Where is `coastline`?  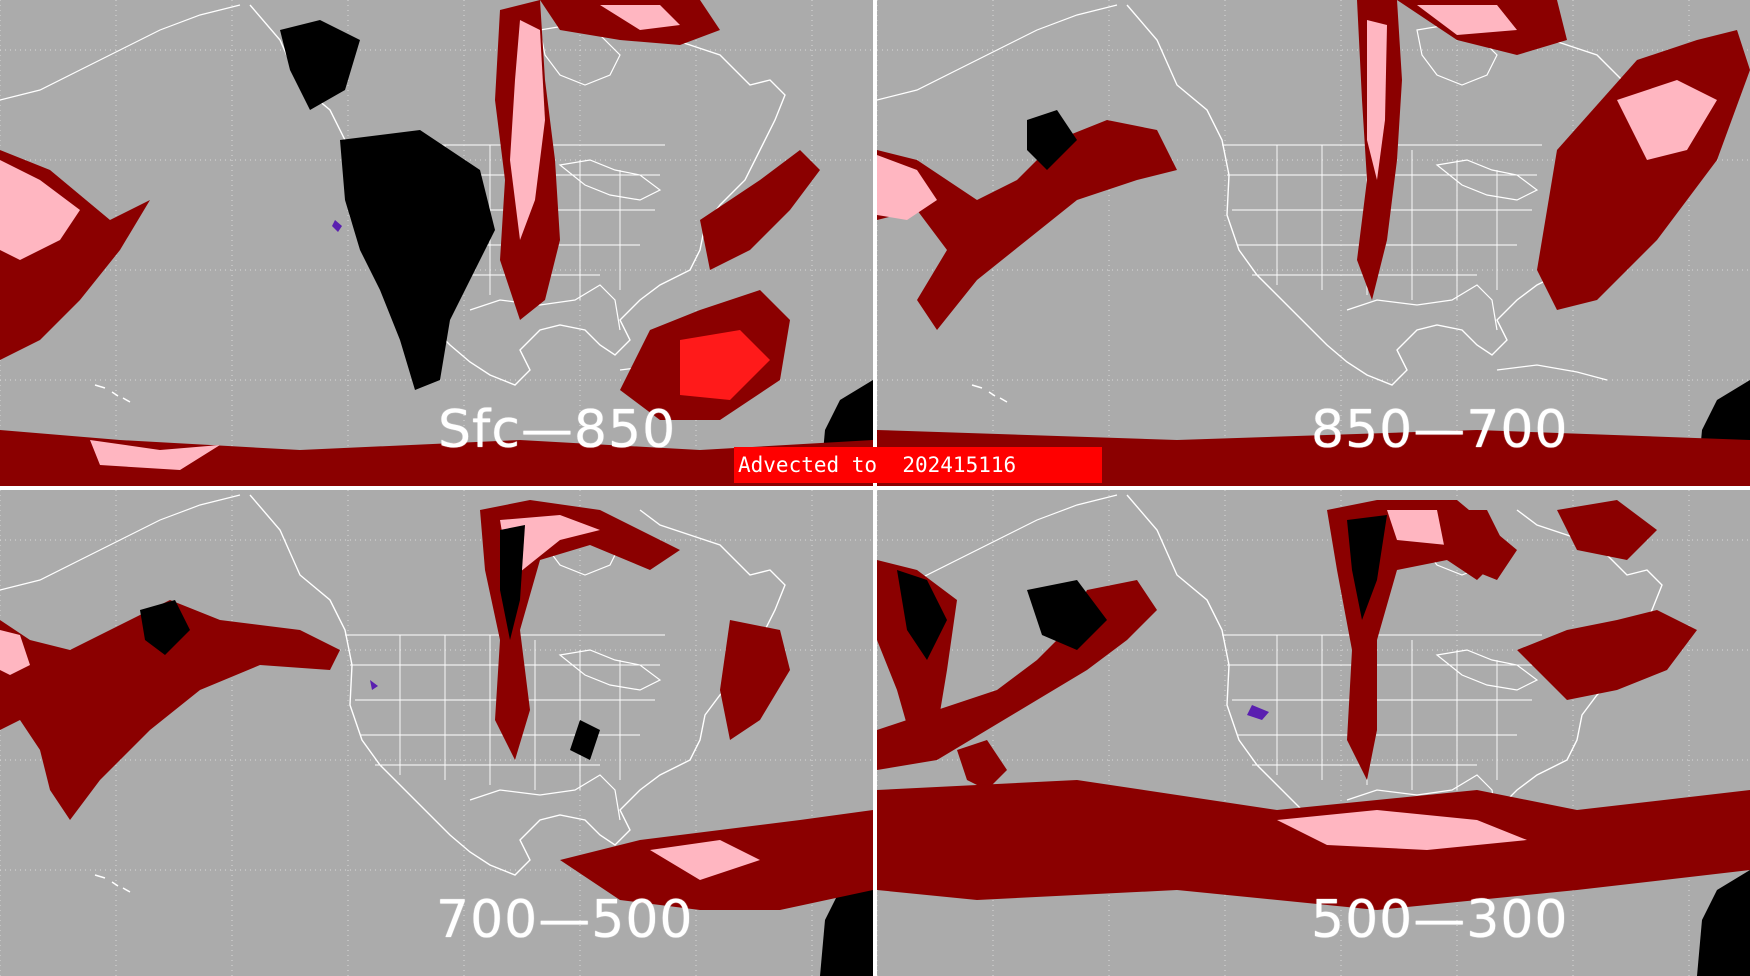
coastline is located at coordinates (517, 685).